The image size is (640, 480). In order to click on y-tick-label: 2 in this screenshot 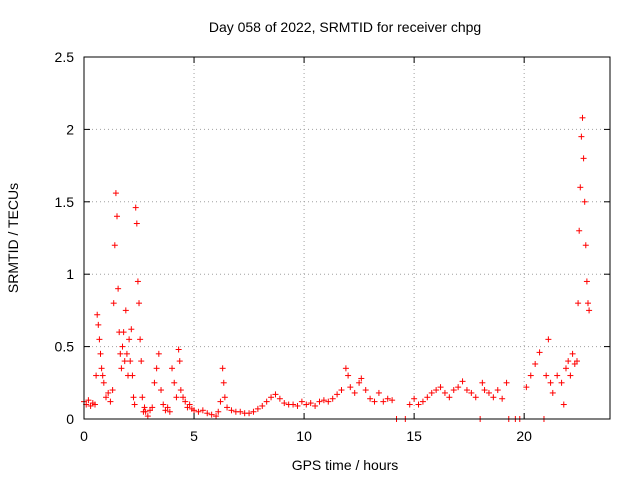, I will do `click(70, 129)`.